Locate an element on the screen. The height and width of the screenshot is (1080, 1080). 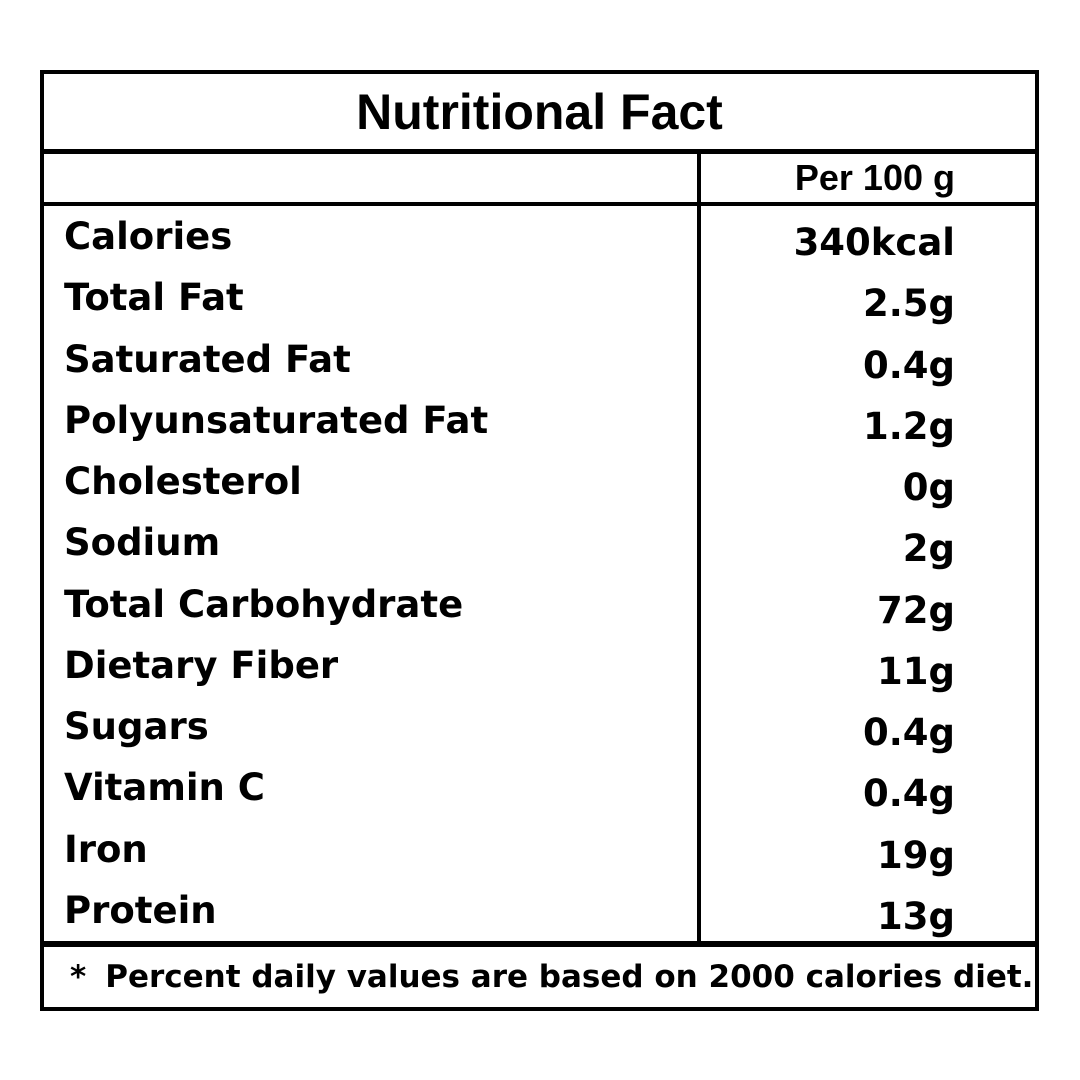
nutrient-label: Saturated Fat is located at coordinates (207, 359).